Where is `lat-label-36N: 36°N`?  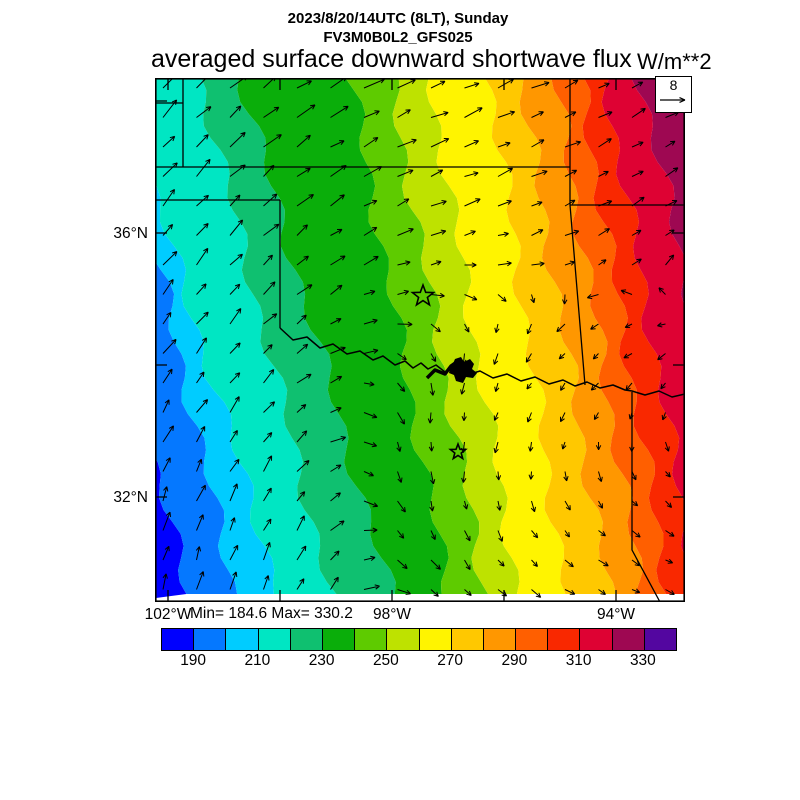 lat-label-36N: 36°N is located at coordinates (130, 233).